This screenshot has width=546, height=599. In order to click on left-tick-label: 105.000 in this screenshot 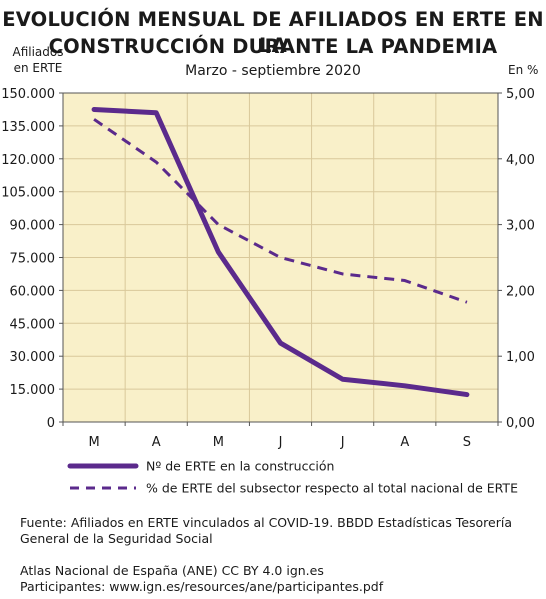, I will do `click(28, 193)`.